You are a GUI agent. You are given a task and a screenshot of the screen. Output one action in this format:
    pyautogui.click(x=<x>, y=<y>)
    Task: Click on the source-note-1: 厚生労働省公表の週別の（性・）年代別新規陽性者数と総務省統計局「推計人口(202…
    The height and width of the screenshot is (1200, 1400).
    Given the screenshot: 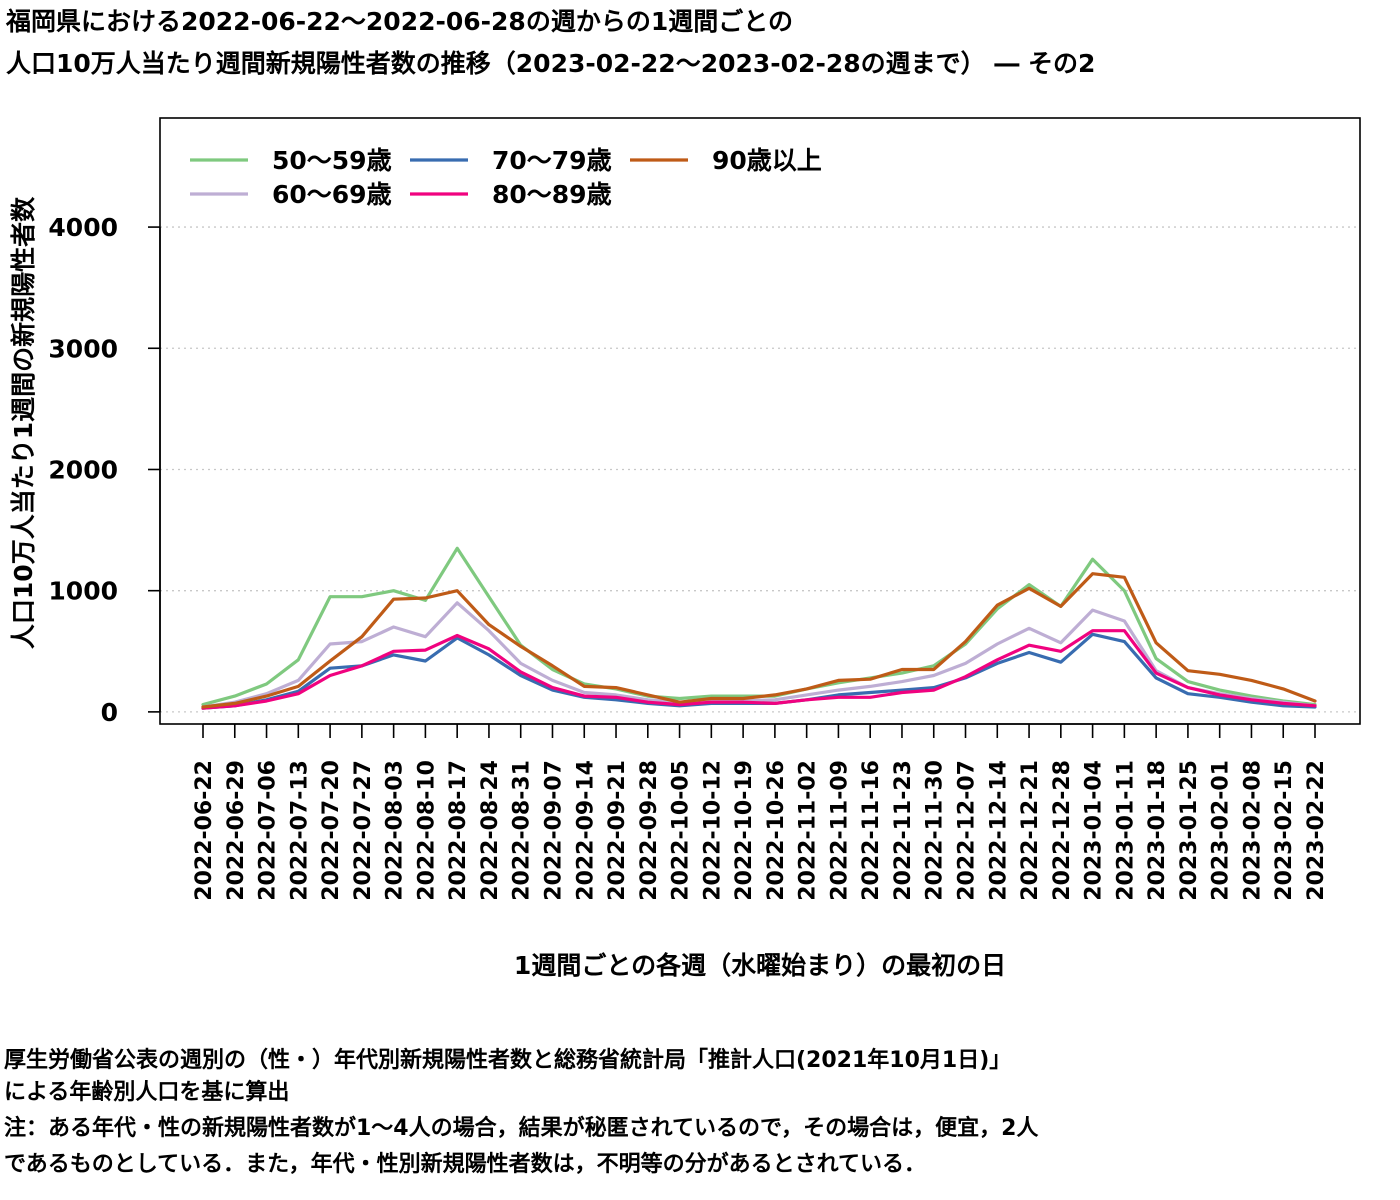 What is the action you would take?
    pyautogui.click(x=508, y=1060)
    